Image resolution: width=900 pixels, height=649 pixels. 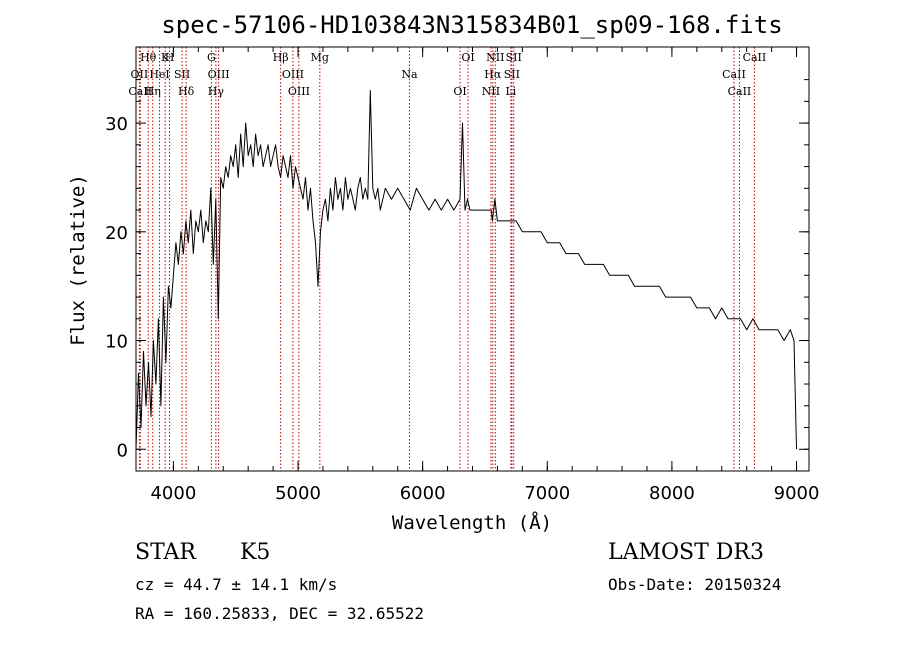 I want to click on line-label: Na, so click(x=409, y=74).